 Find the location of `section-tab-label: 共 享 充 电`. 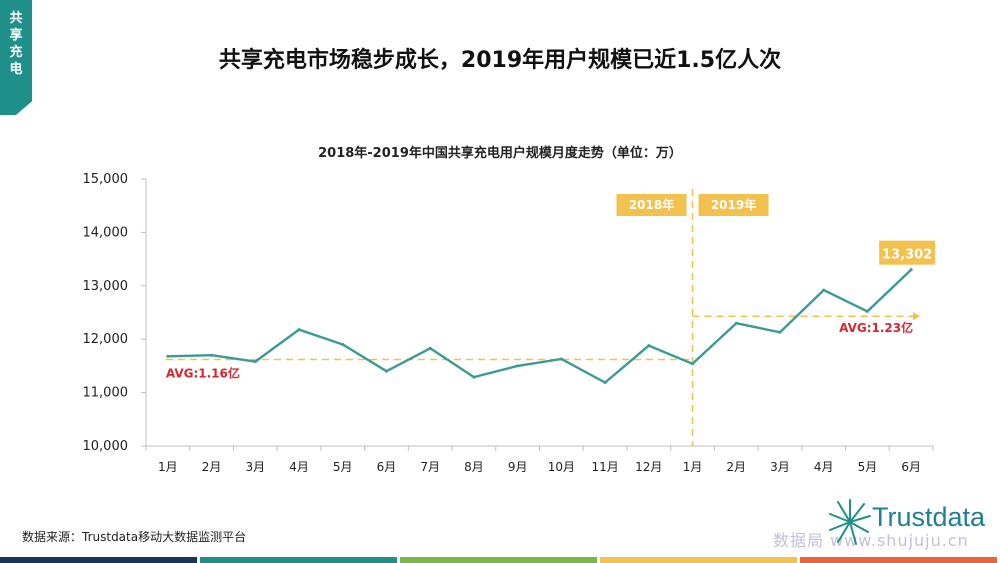

section-tab-label: 共 享 充 电 is located at coordinates (16, 44).